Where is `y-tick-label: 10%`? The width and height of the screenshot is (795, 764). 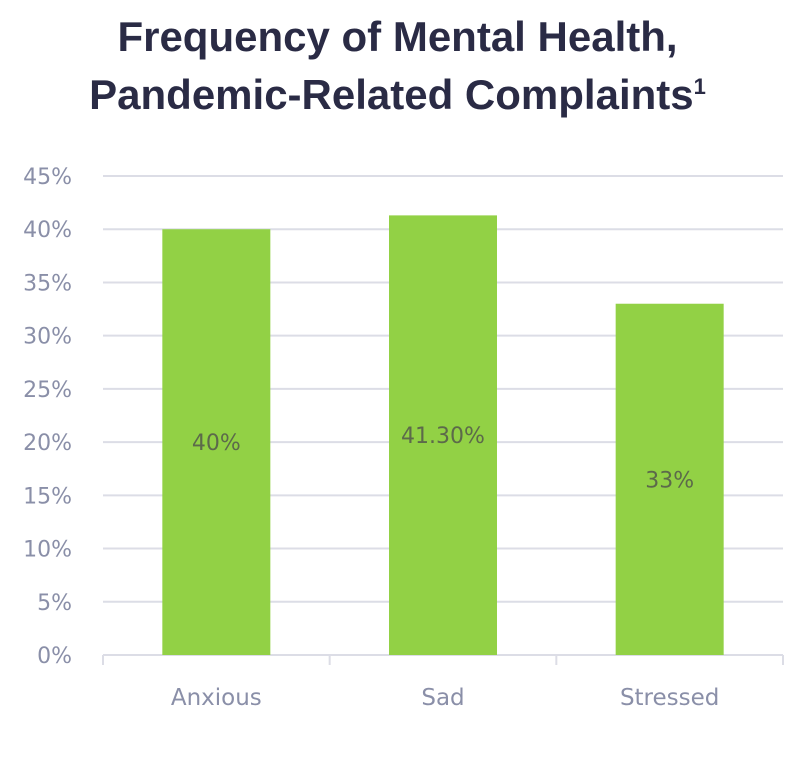
y-tick-label: 10% is located at coordinates (47, 550).